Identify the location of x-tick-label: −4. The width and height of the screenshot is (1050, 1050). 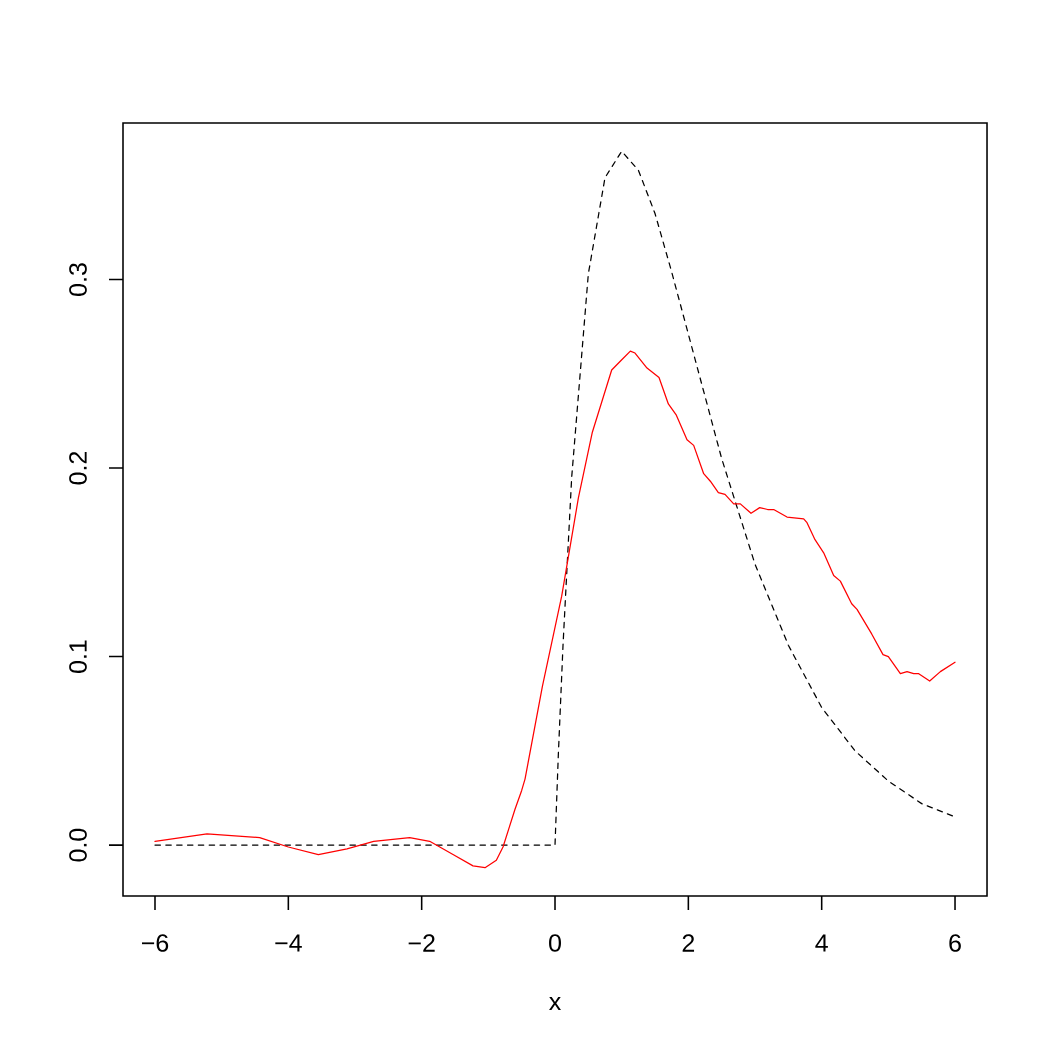
(288, 943).